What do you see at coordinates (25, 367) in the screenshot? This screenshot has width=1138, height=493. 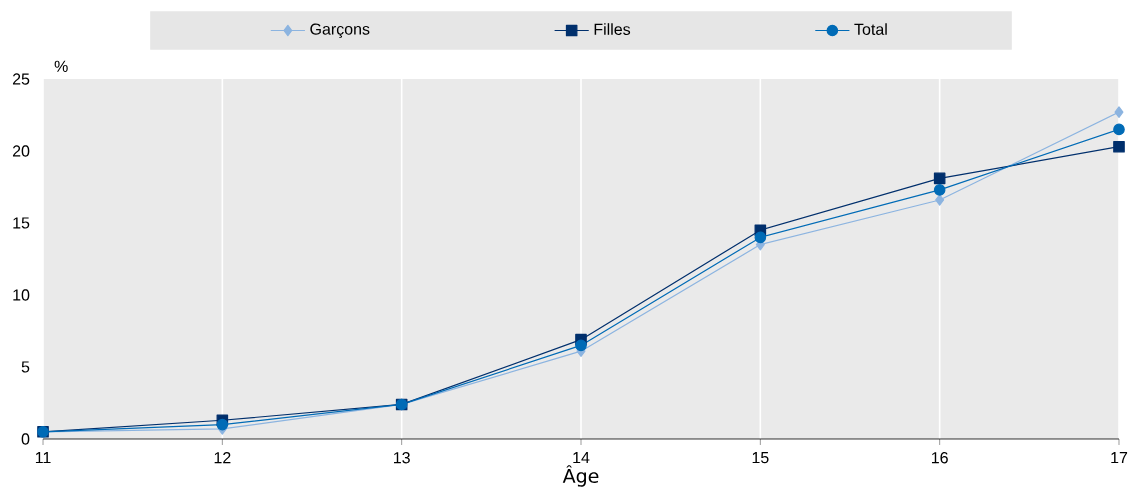 I see `y-tick-label: 5` at bounding box center [25, 367].